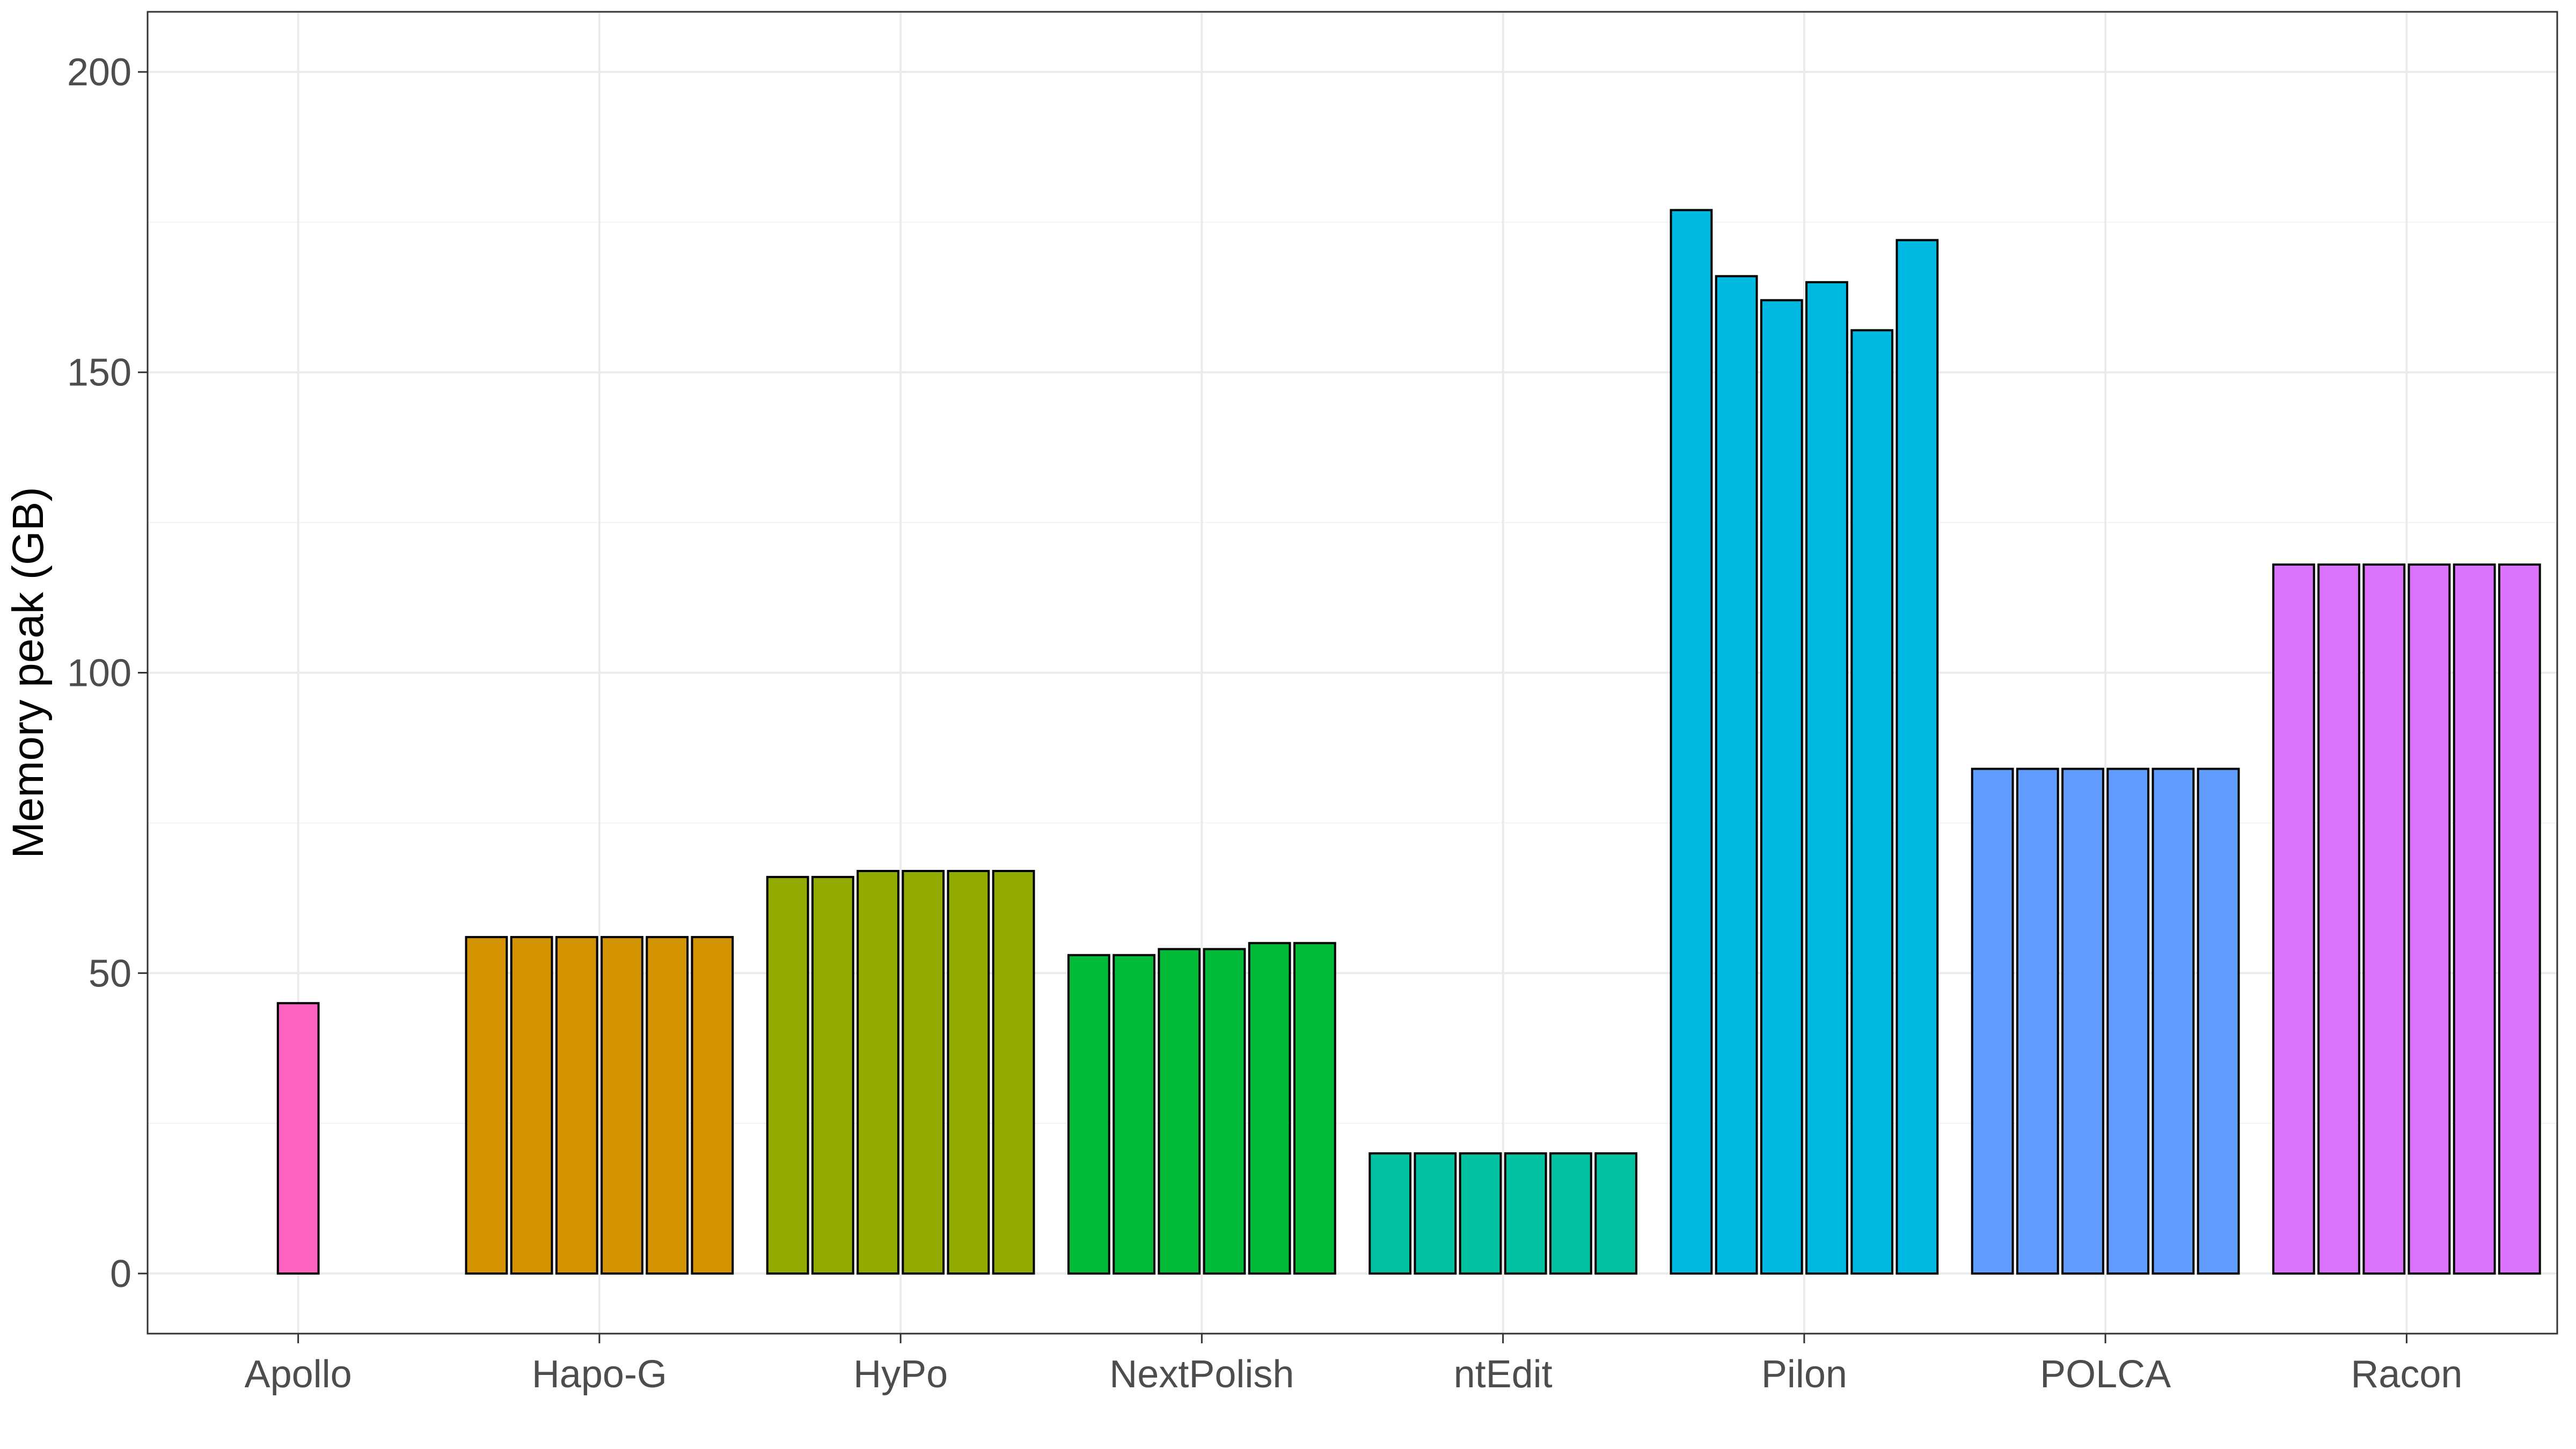  Describe the element at coordinates (99, 673) in the screenshot. I see `y-tick-label: 100` at that location.